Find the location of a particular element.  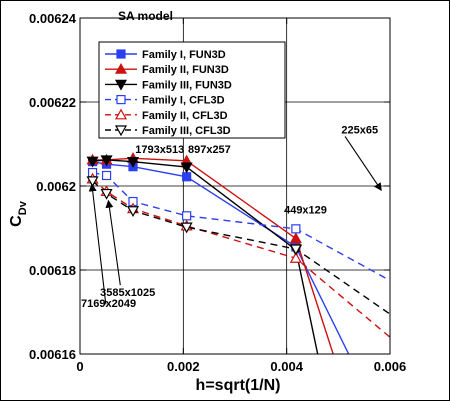

y-tick-label: 0.00622 is located at coordinates (52, 102).